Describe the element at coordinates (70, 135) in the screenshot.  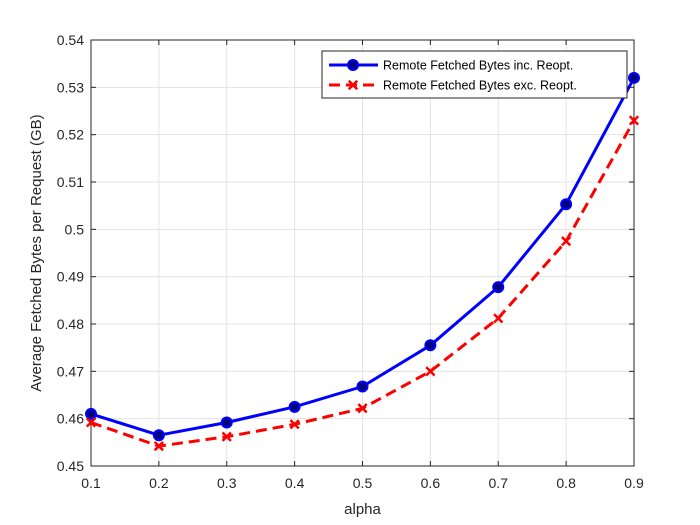
I see `y-tick-label: 0.52` at that location.